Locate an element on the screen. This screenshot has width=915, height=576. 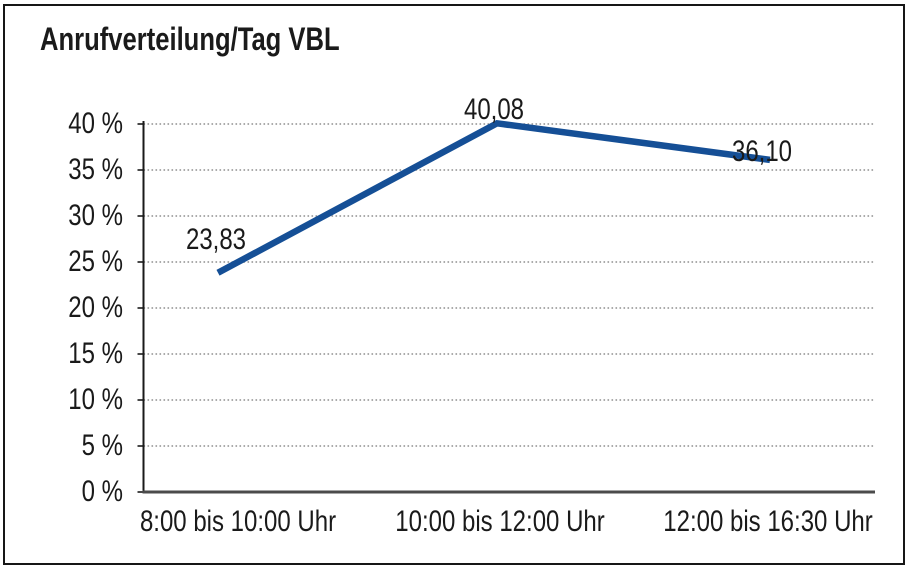
x-category-label: 10:00 bis 12:00 Uhr is located at coordinates (500, 521).